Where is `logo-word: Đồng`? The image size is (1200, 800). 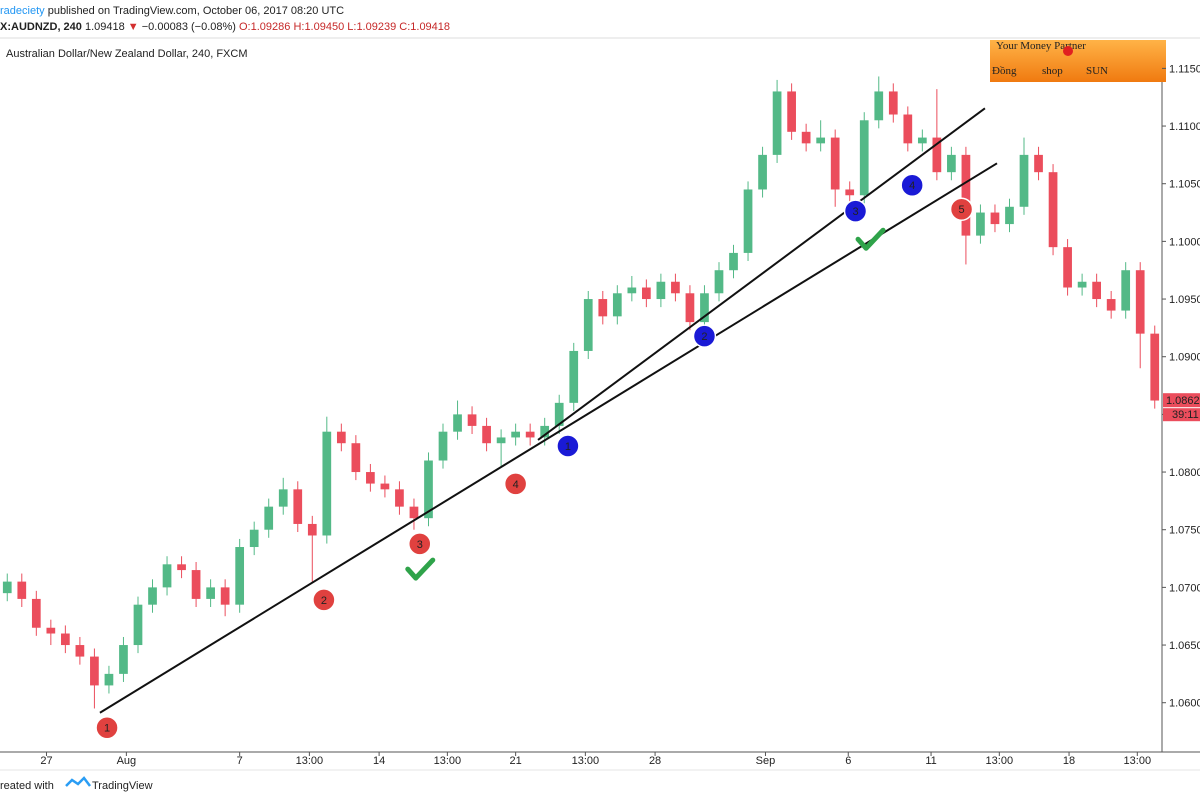 logo-word: Đồng is located at coordinates (1004, 71).